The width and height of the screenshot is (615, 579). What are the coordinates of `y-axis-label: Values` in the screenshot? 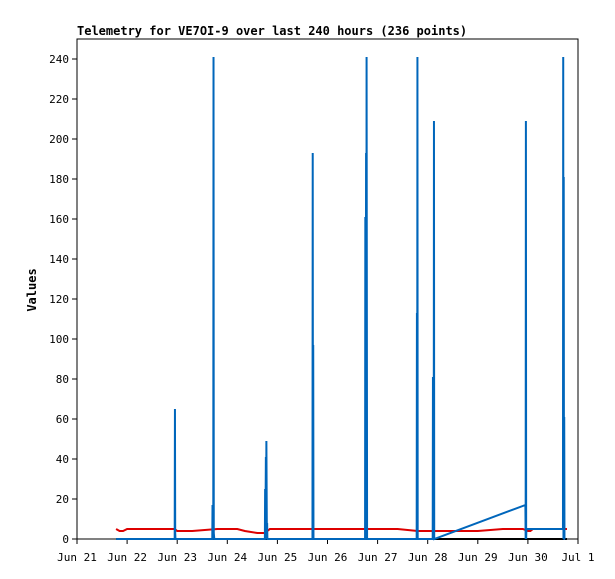 It's located at (32, 289).